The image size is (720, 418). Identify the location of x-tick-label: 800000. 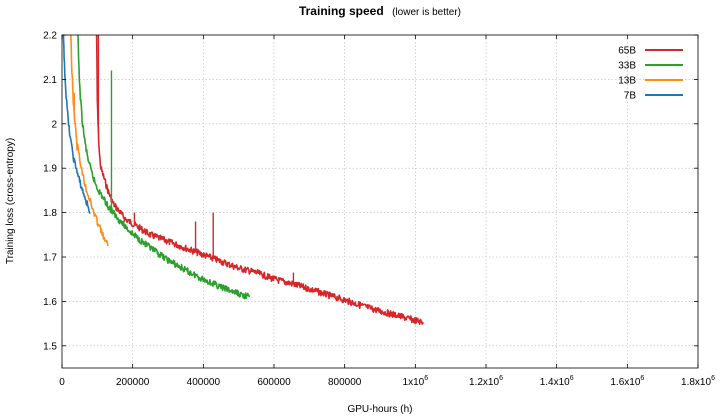
(345, 382).